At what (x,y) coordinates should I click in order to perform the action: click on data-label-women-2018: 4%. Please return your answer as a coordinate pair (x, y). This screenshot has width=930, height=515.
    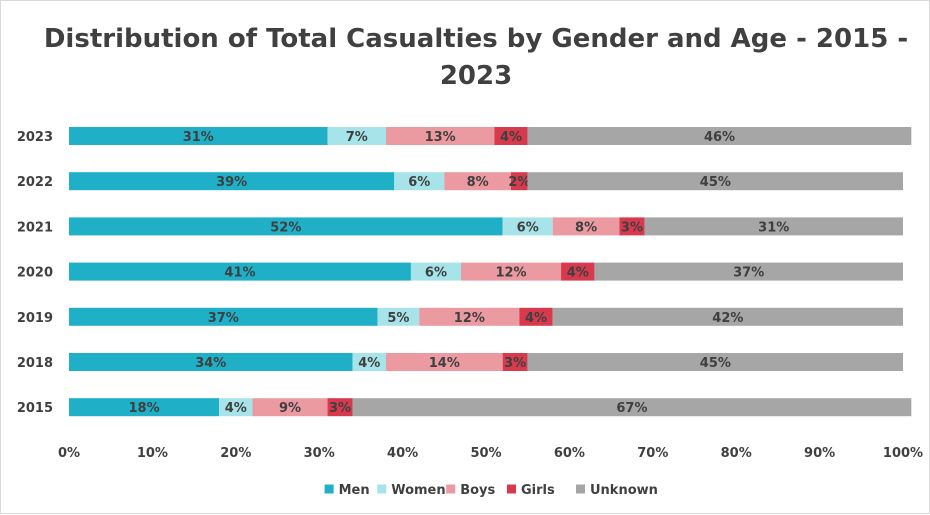
    Looking at the image, I should click on (369, 363).